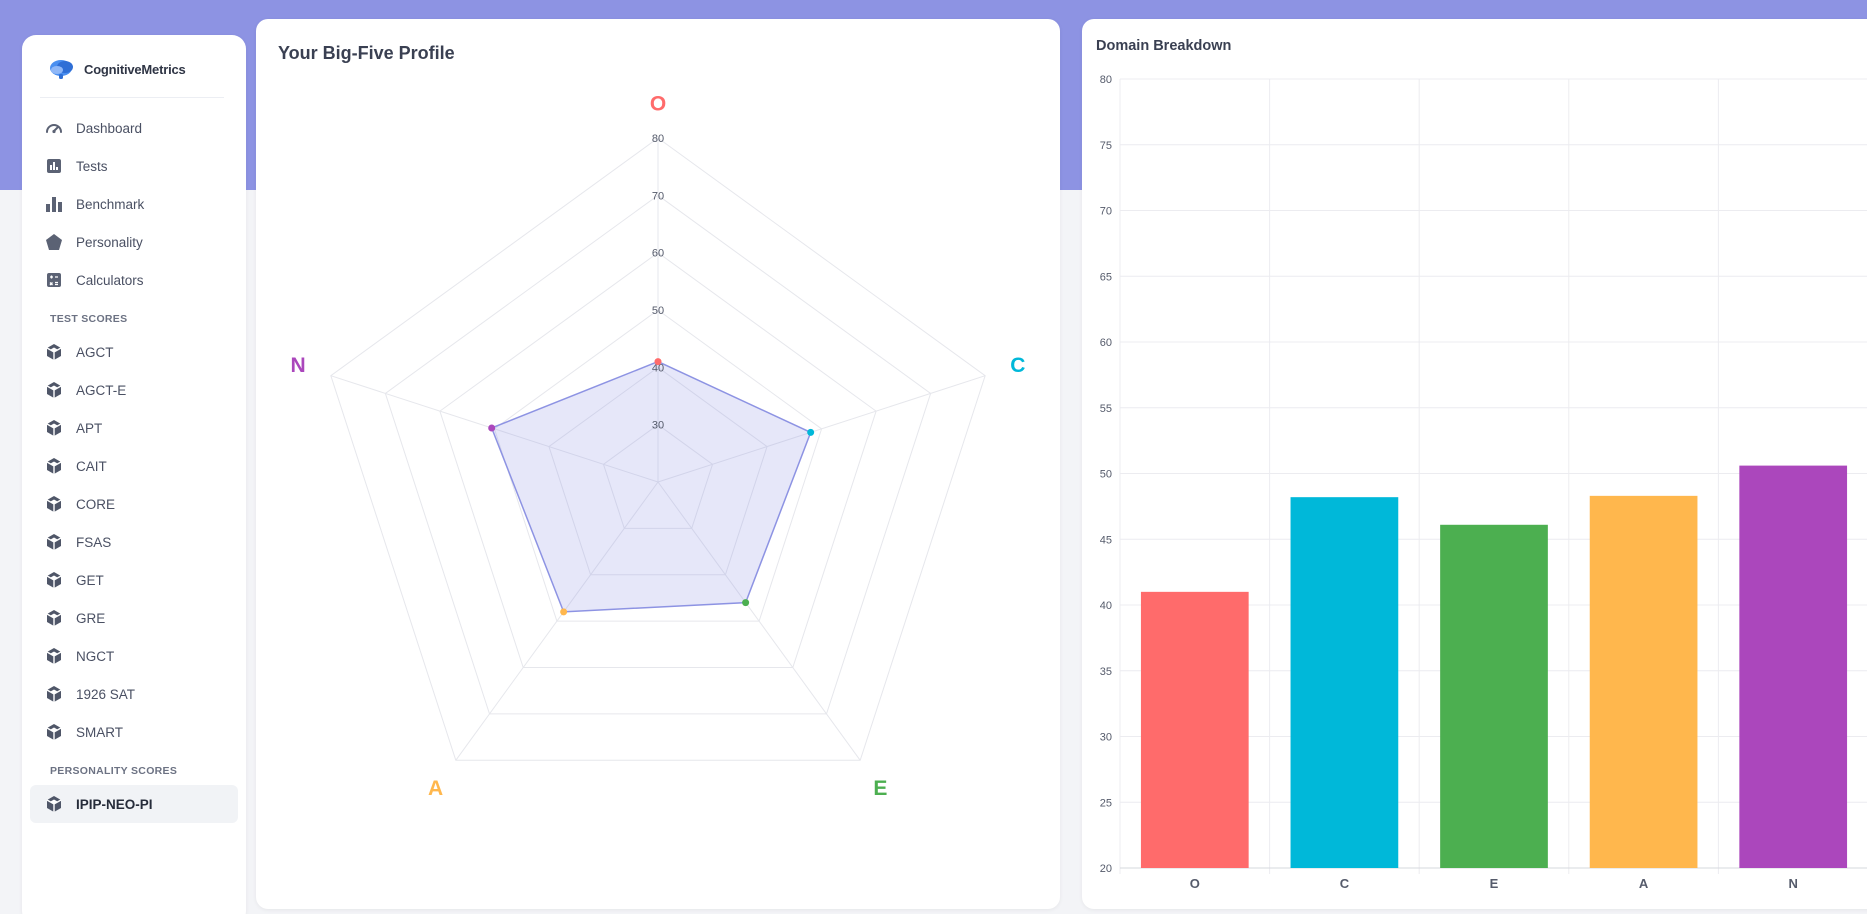 Image resolution: width=1867 pixels, height=914 pixels. Describe the element at coordinates (54, 166) in the screenshot. I see `chart-icon` at that location.